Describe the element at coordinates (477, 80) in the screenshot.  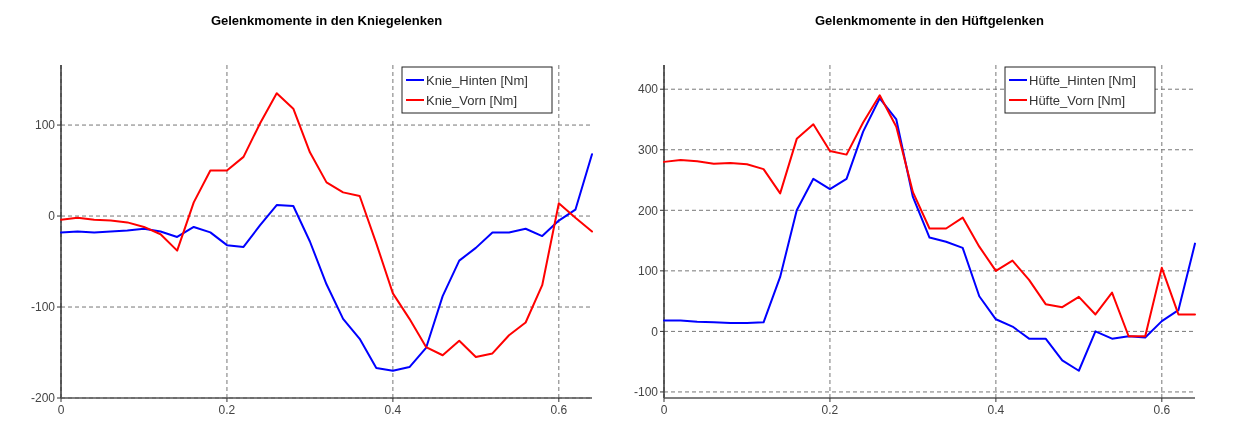
I see `legend-label: Knie_Hinten [Nm]` at that location.